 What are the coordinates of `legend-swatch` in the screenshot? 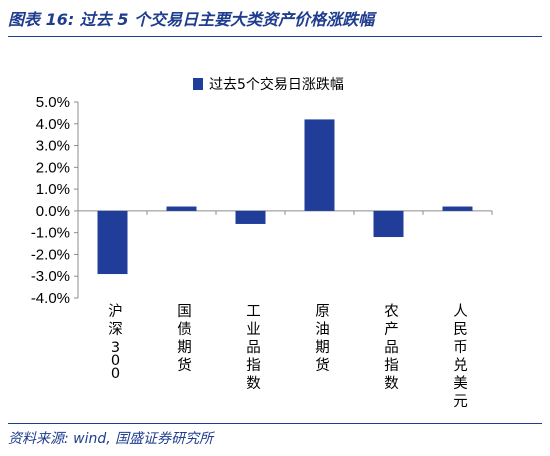 It's located at (198, 84).